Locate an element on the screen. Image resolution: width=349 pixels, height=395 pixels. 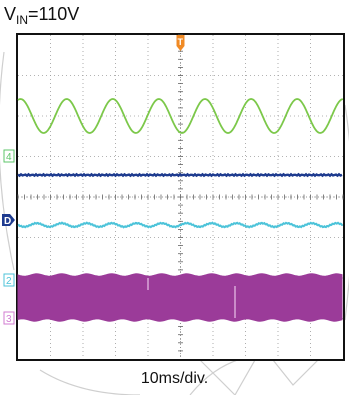
x-axis-label: 10ms/div. is located at coordinates (174, 378).